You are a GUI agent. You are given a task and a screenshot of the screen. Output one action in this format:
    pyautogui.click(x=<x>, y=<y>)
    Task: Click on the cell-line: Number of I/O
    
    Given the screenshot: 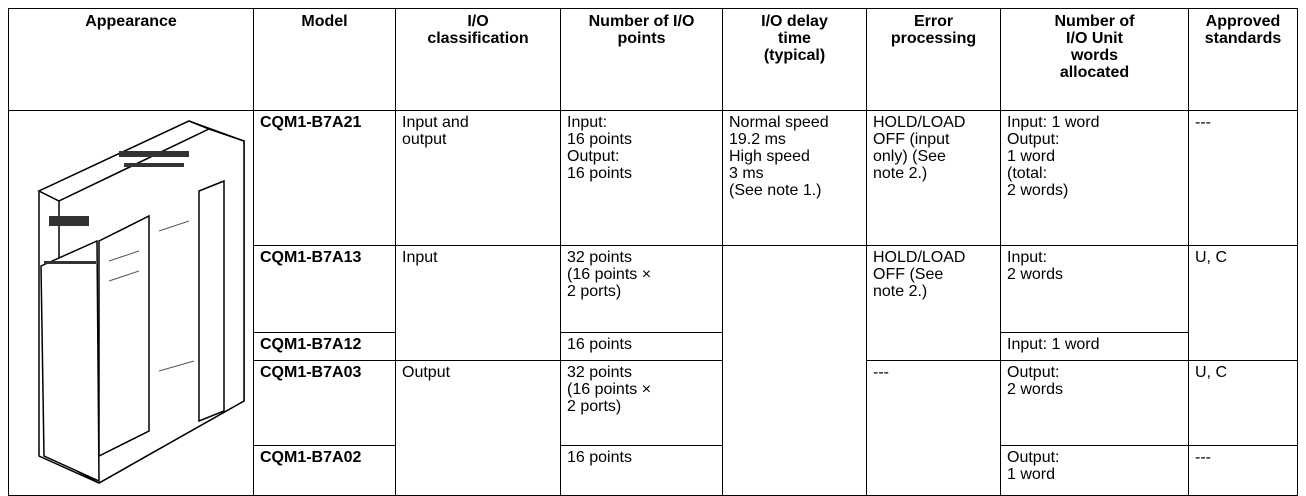 What is the action you would take?
    pyautogui.click(x=641, y=21)
    